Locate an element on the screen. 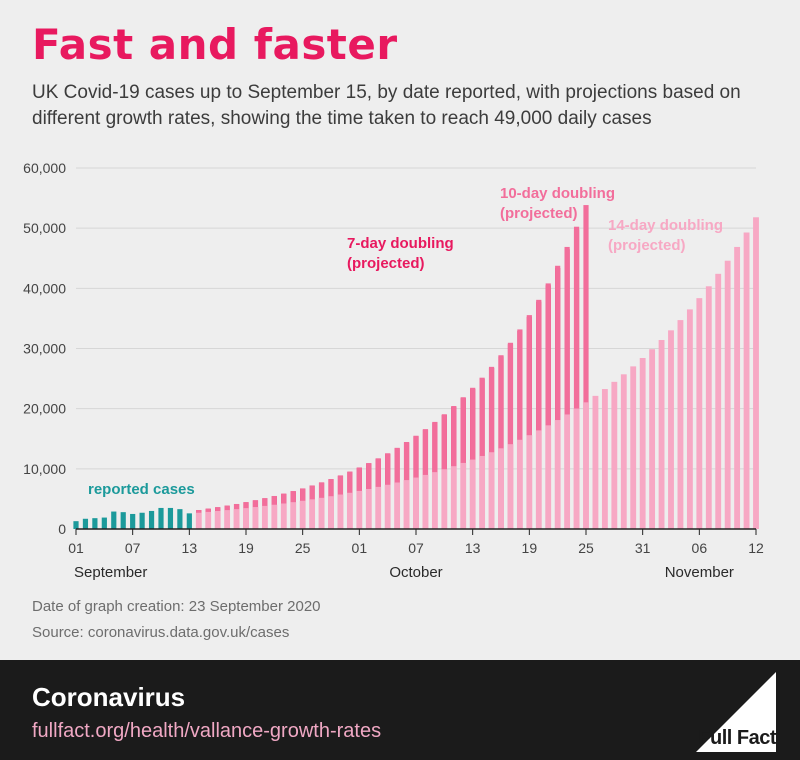 The width and height of the screenshot is (800, 760). y-tick-label: 0 is located at coordinates (62, 529).